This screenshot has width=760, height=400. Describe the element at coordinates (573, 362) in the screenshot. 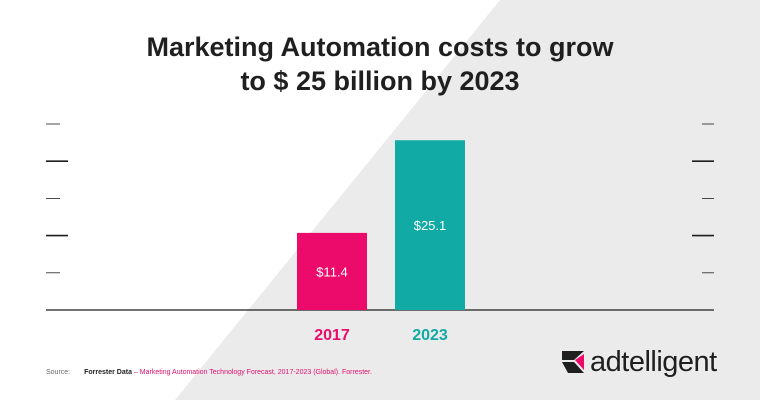

I see `brand-mark-icon` at that location.